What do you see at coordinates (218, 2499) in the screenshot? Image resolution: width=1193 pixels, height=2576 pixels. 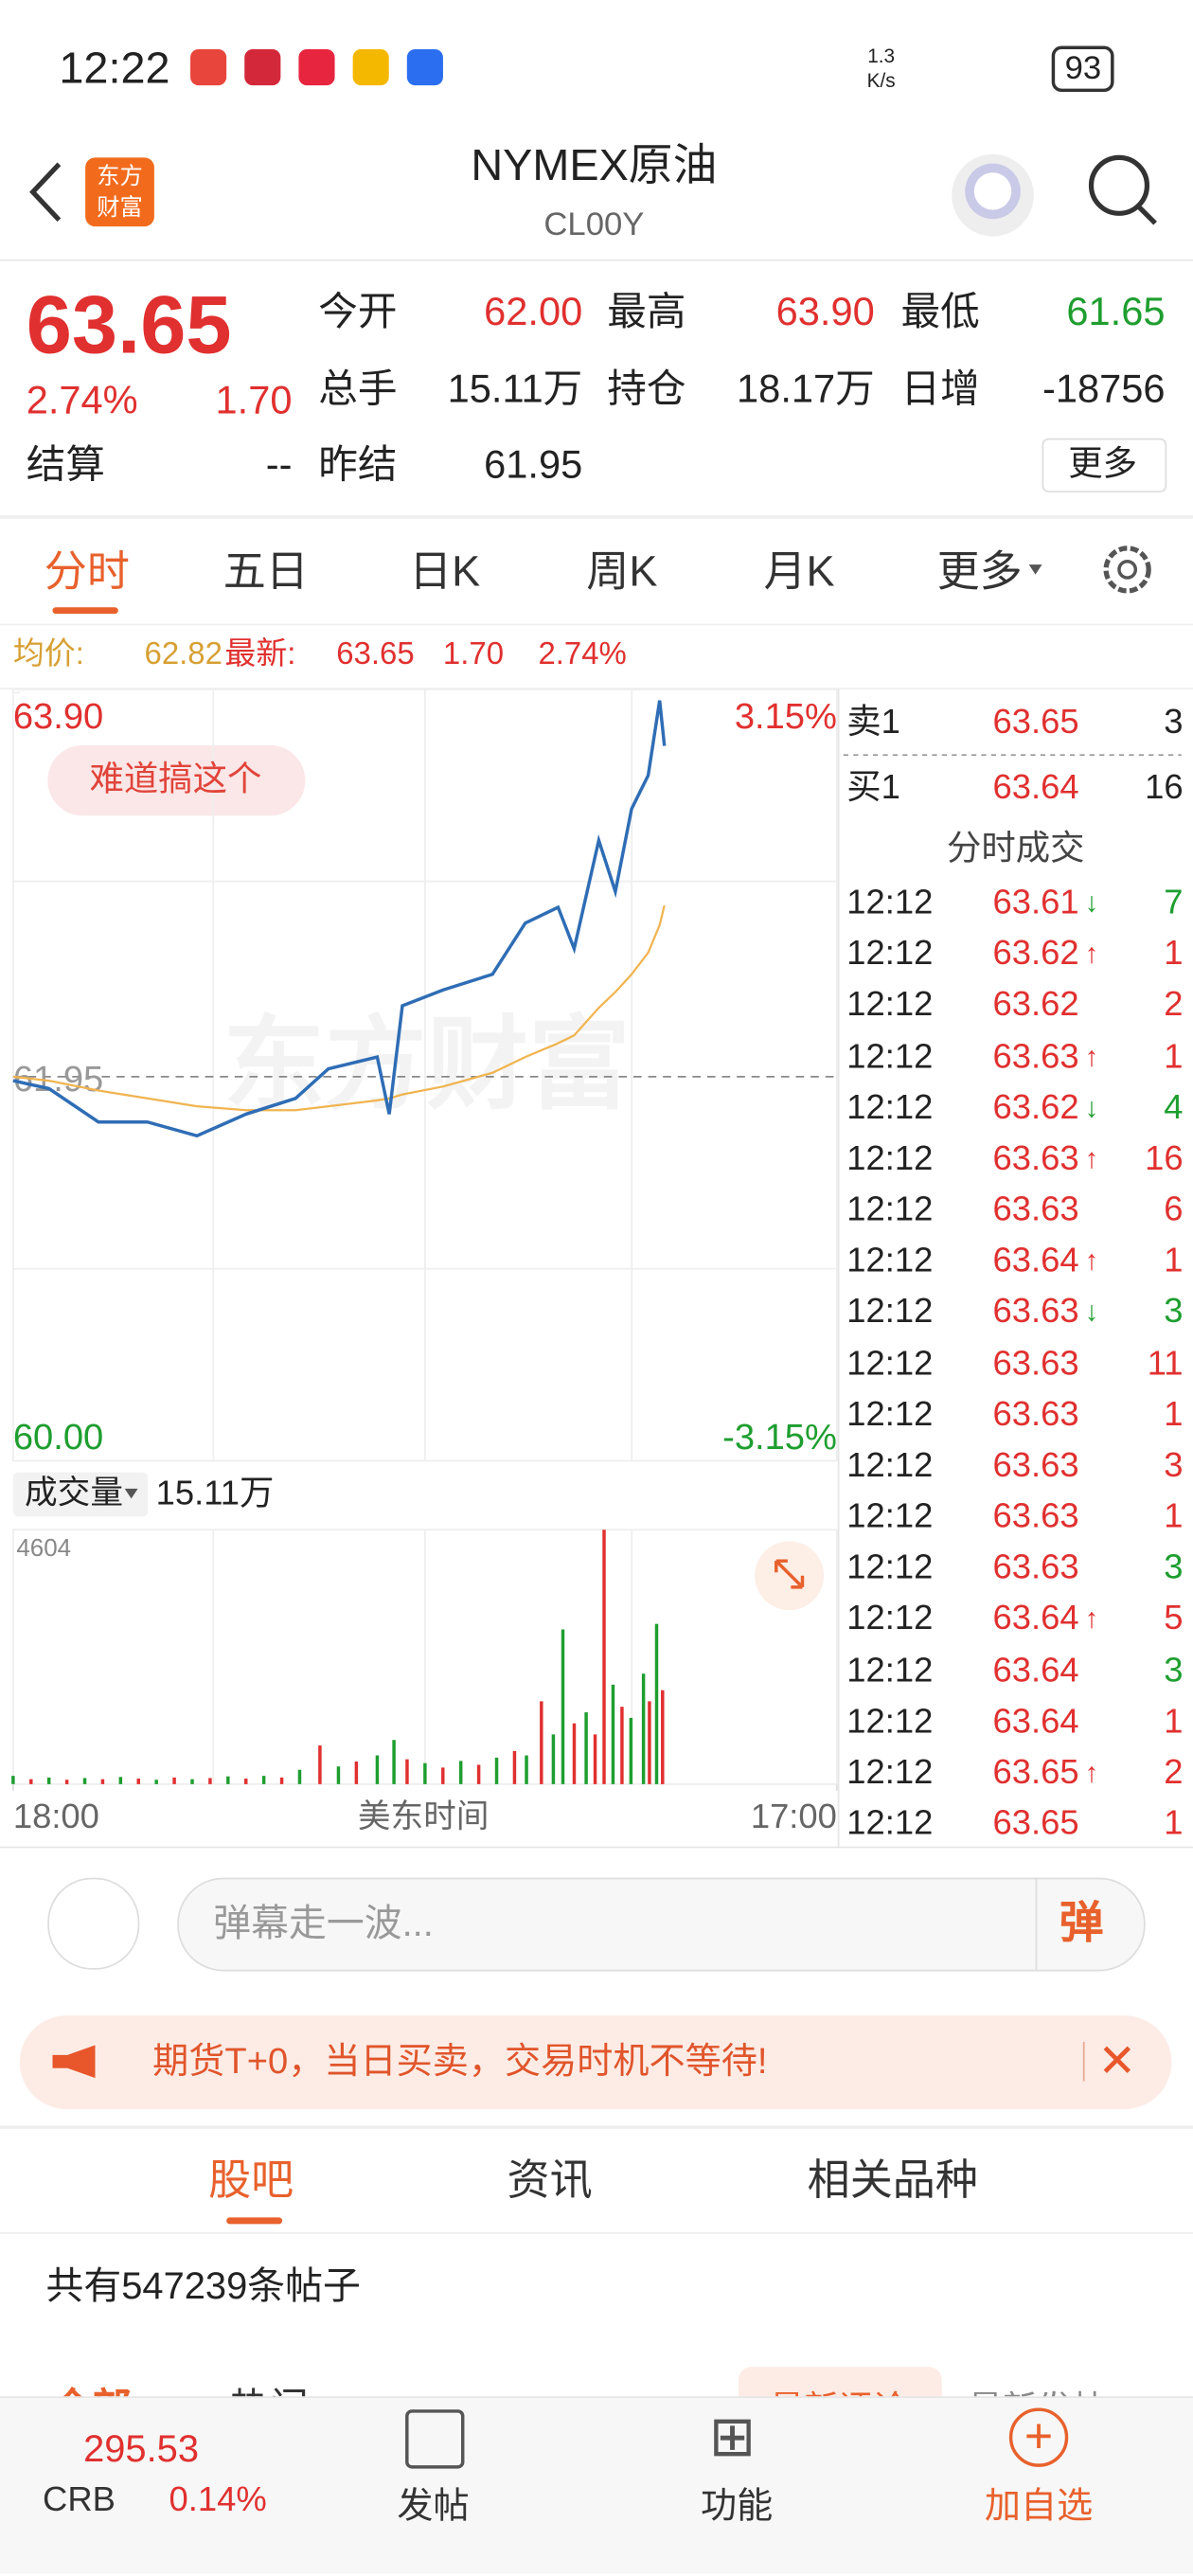 I see `index-pct: 0.14%` at bounding box center [218, 2499].